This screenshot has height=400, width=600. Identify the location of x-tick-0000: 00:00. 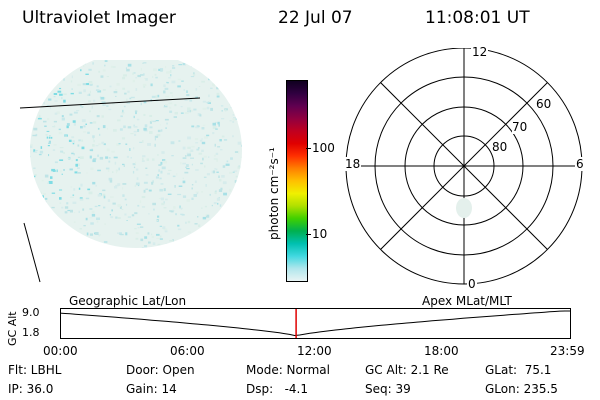
(60, 351).